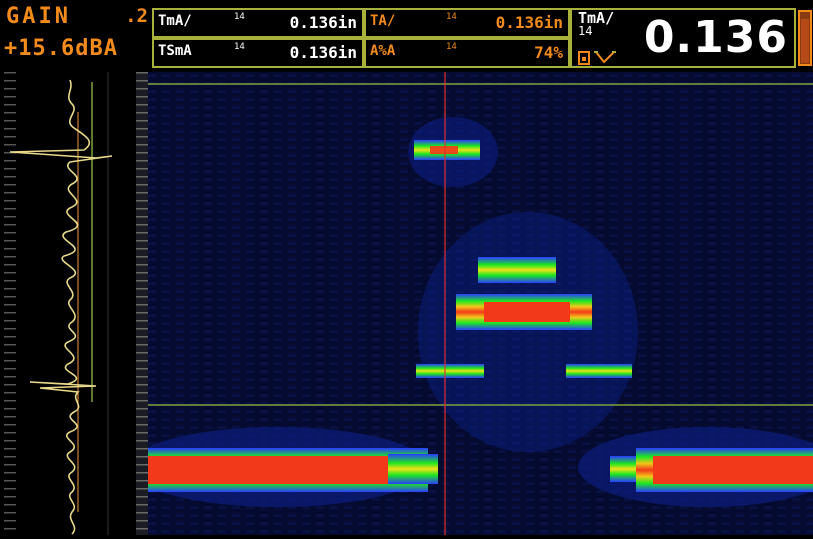 Image resolution: width=813 pixels, height=539 pixels. I want to click on gain-value: +15.6dBA, so click(61, 48).